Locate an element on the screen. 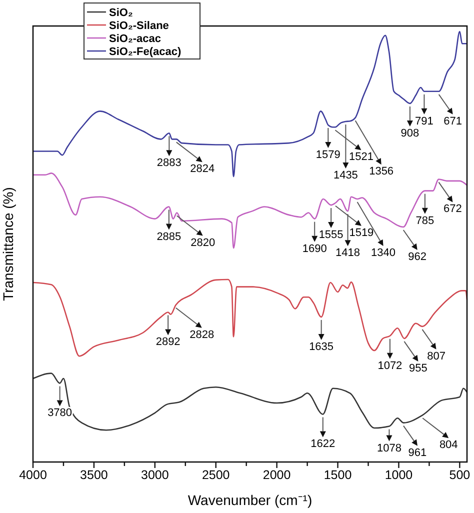  annotation: 2828 is located at coordinates (202, 334).